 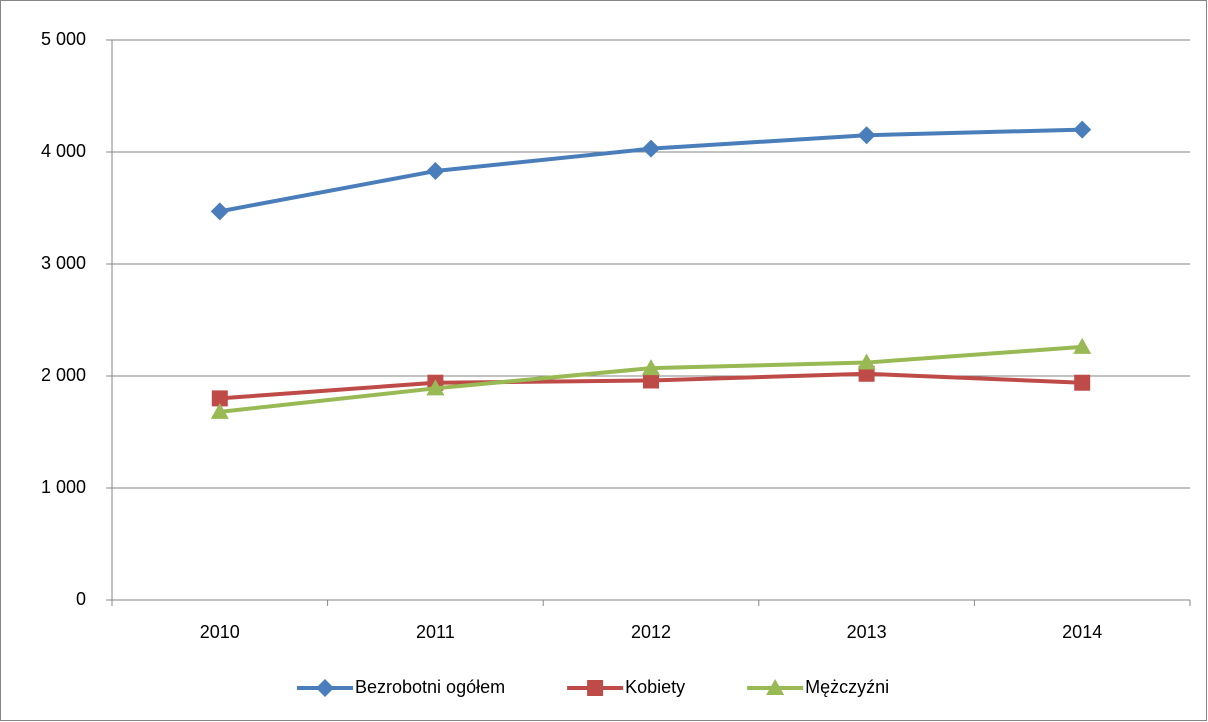 I want to click on x-tick-label: 2013, so click(x=867, y=632).